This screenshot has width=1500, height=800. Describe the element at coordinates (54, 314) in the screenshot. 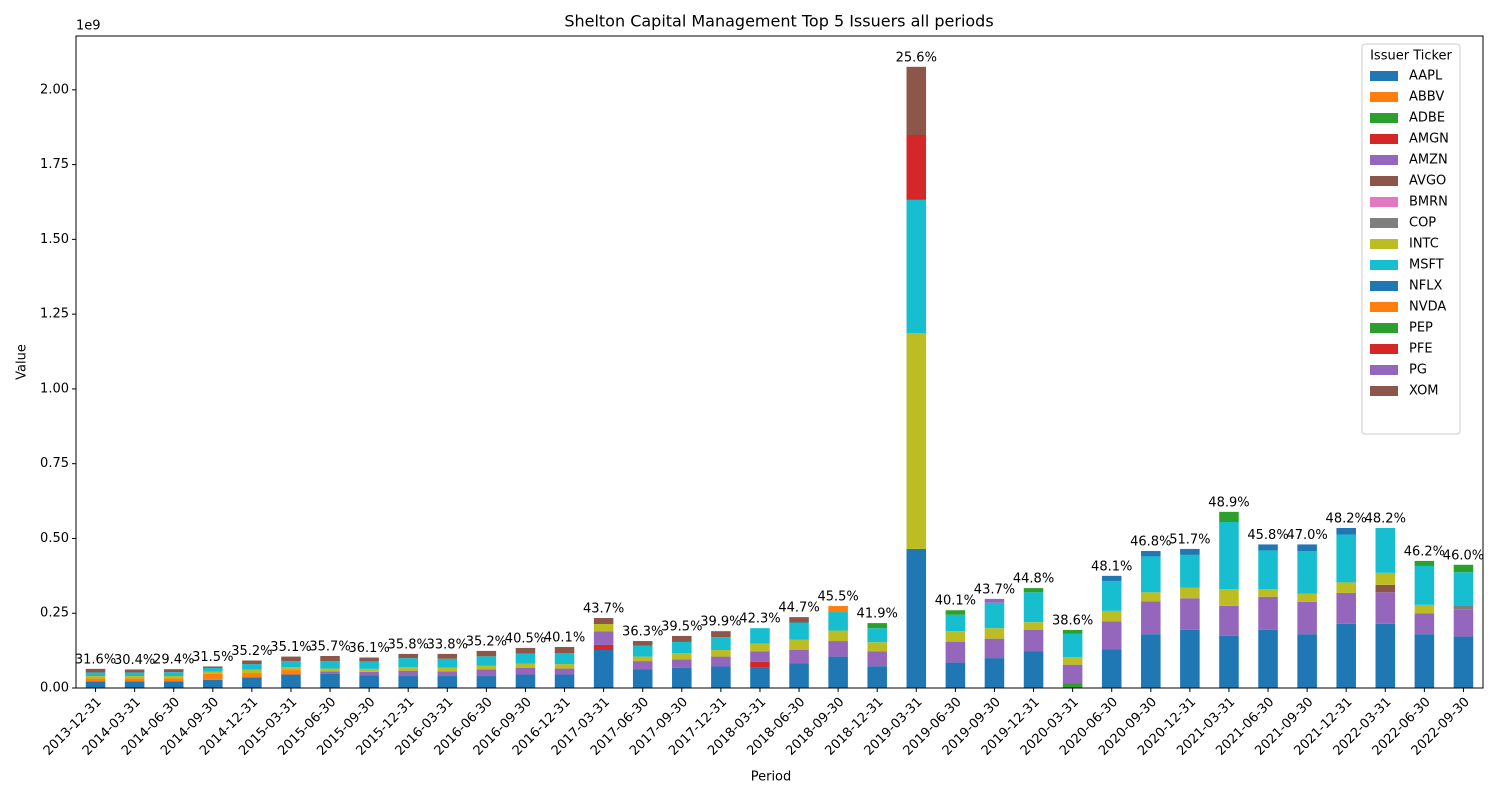

I see `y-tick-label: 1.25` at that location.